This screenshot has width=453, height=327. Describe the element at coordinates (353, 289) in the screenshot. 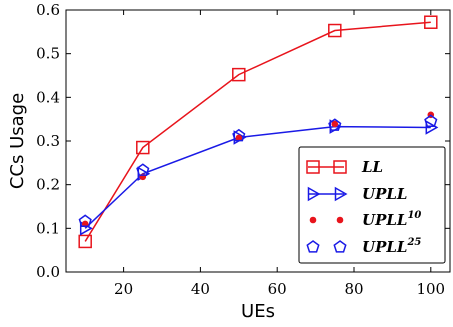

I see `x-tick-label: 80` at that location.